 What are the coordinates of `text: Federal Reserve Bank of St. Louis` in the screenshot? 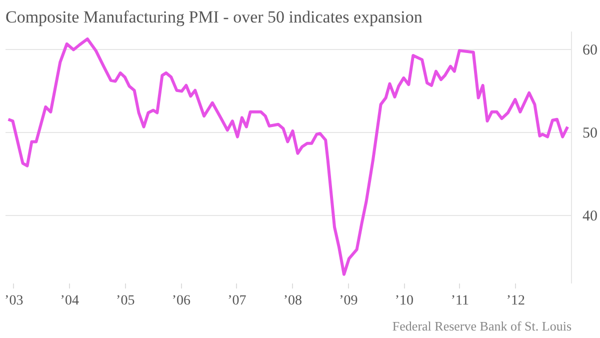 It's located at (482, 326).